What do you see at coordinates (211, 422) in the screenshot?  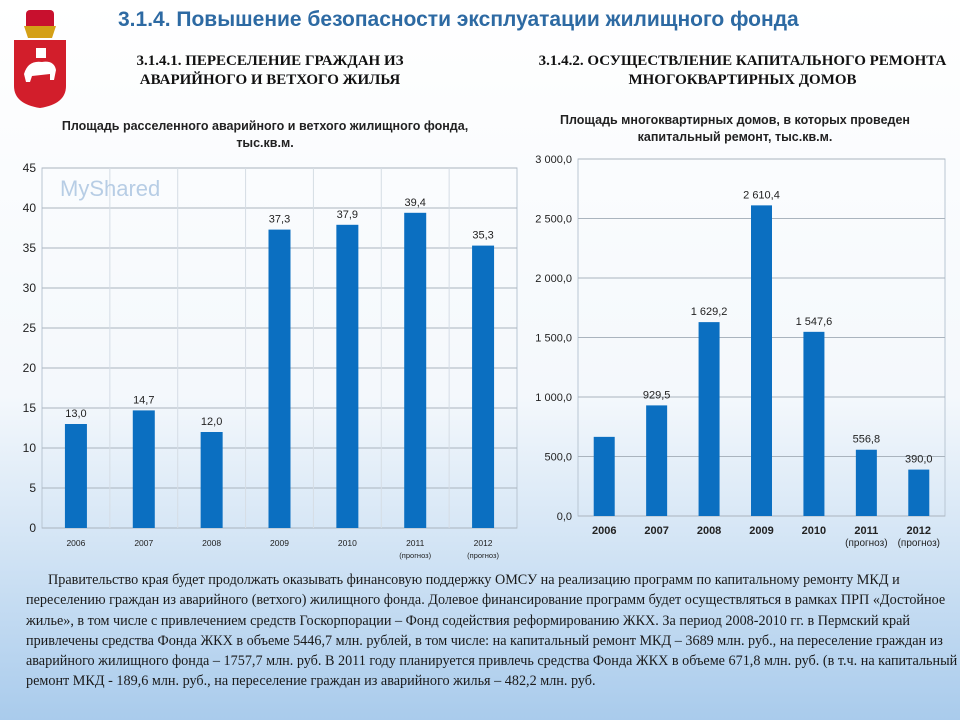 I see `data-label: 12,0` at bounding box center [211, 422].